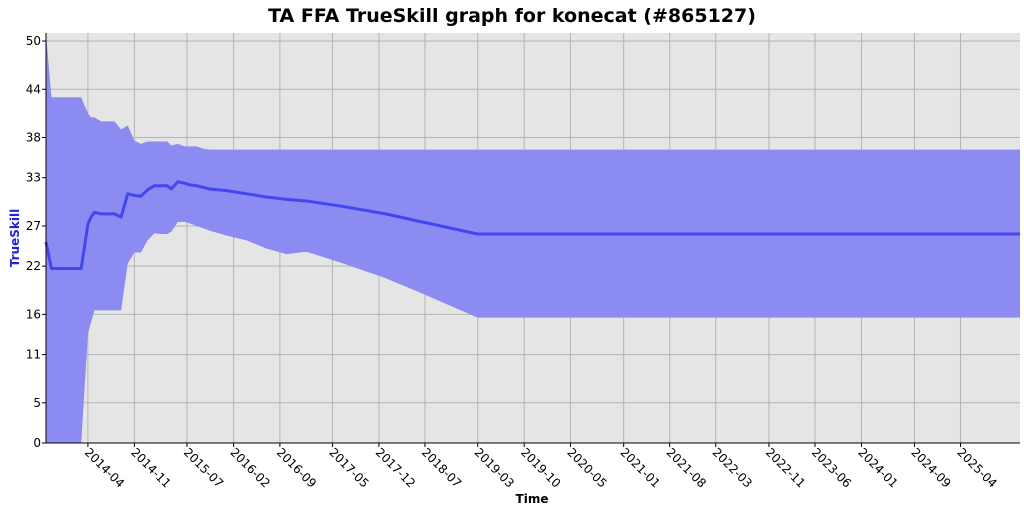 The image size is (1024, 512). I want to click on y-tick-label: 16, so click(33, 314).